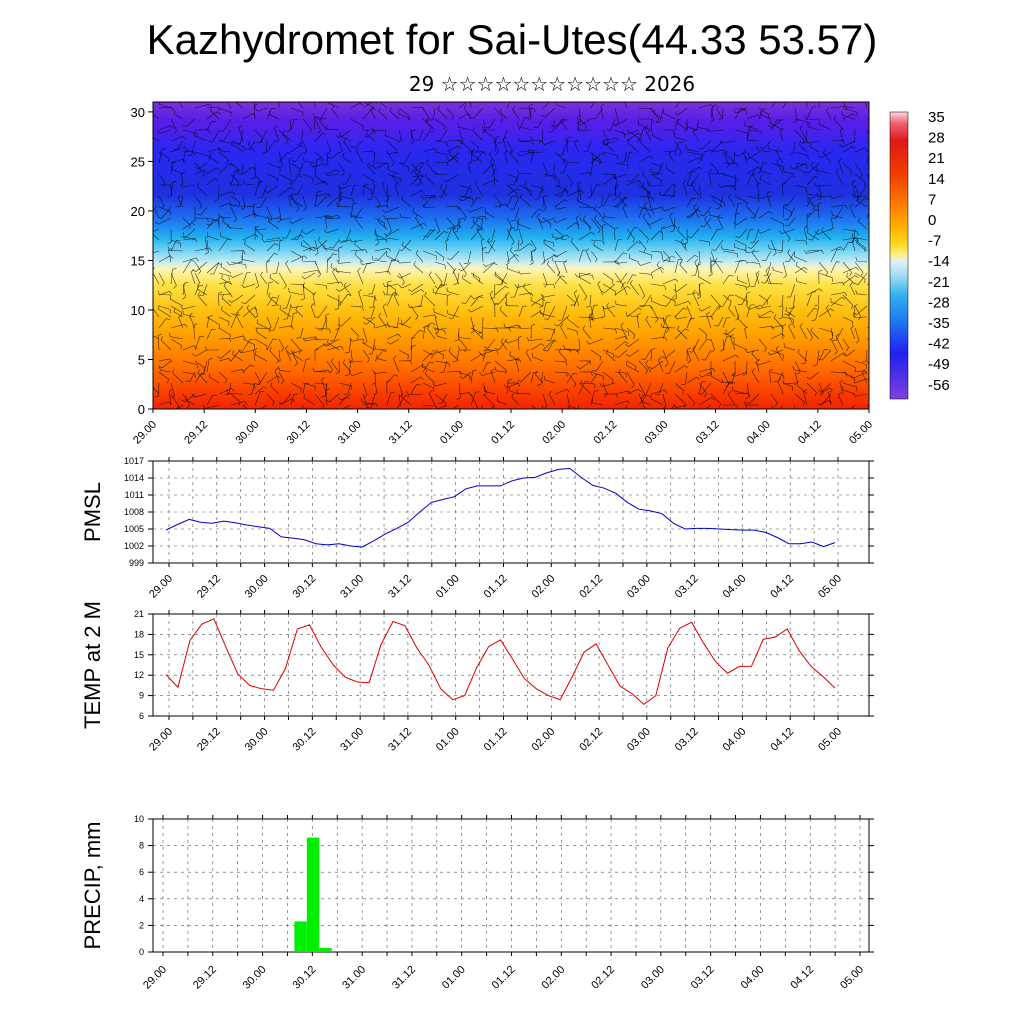  Describe the element at coordinates (305, 587) in the screenshot. I see `x-tick-label: 30.12` at that location.